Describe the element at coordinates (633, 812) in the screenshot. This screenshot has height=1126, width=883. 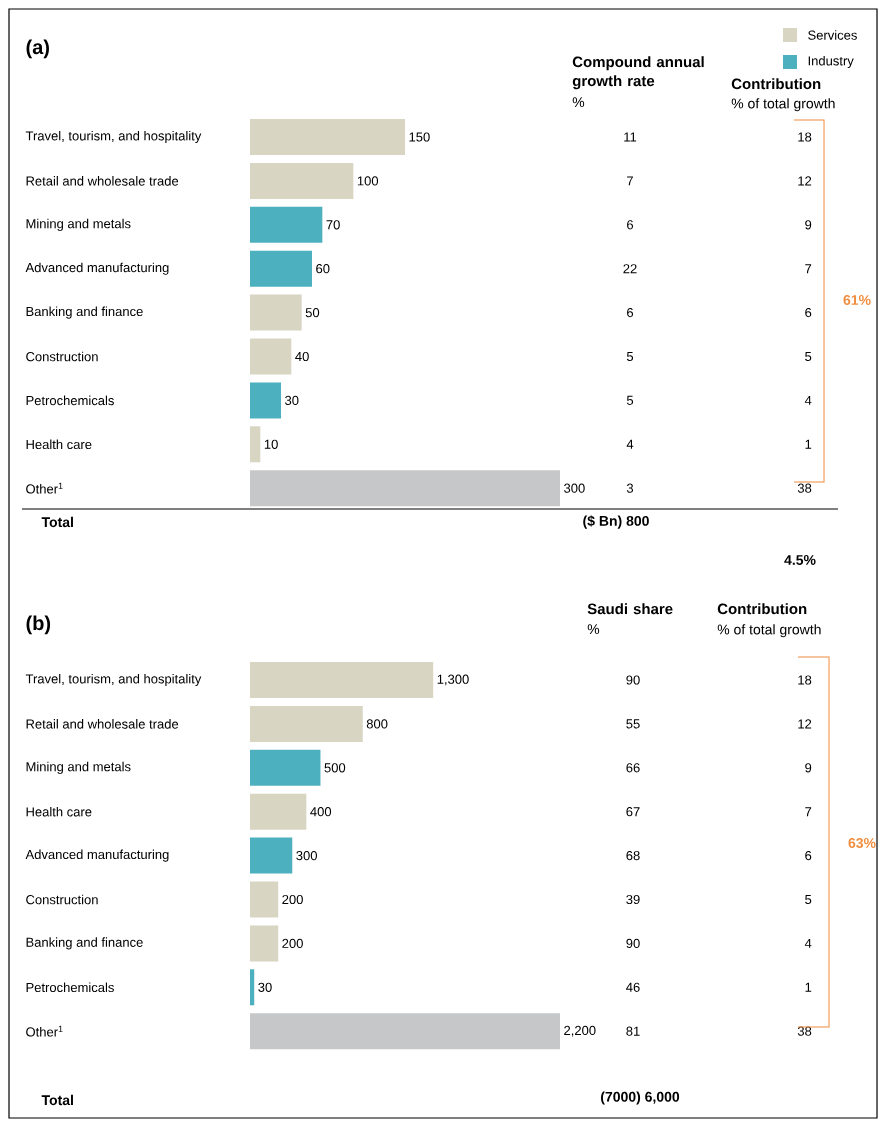
I see `data-label: 67` at that location.